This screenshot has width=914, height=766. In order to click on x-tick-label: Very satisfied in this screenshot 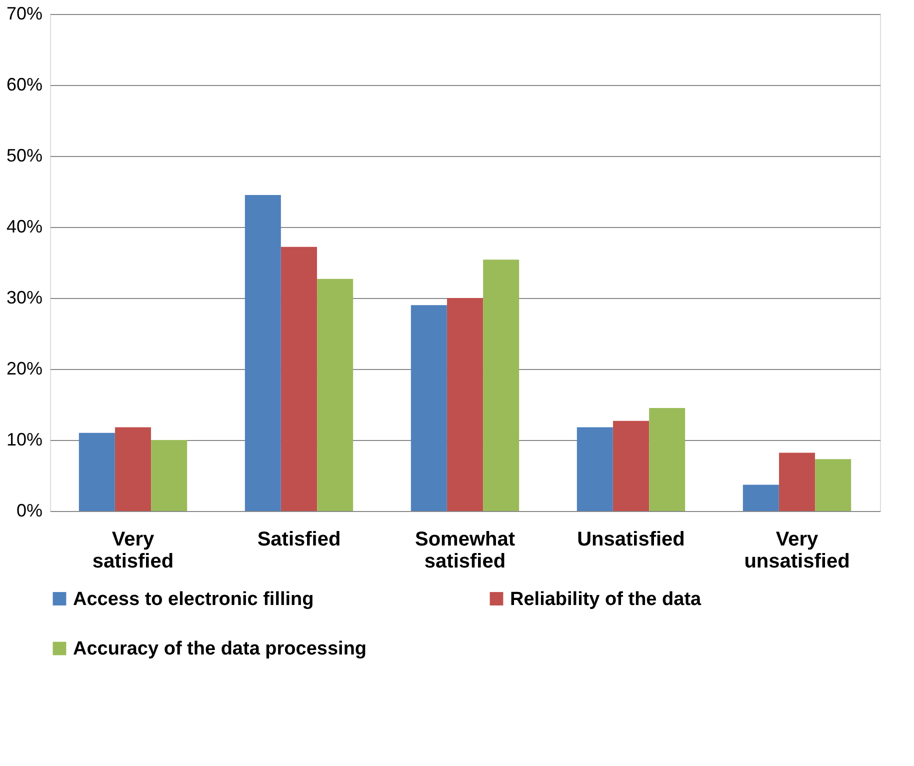, I will do `click(133, 550)`.